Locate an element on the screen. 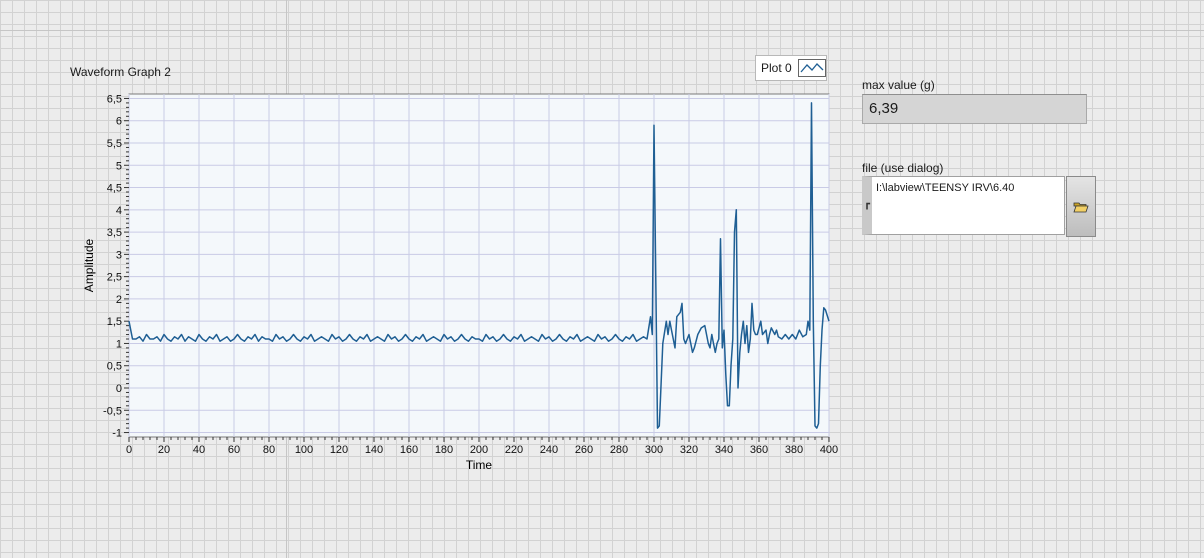 Image resolution: width=1204 pixels, height=558 pixels. y-tick-label: -0,5 is located at coordinates (112, 411).